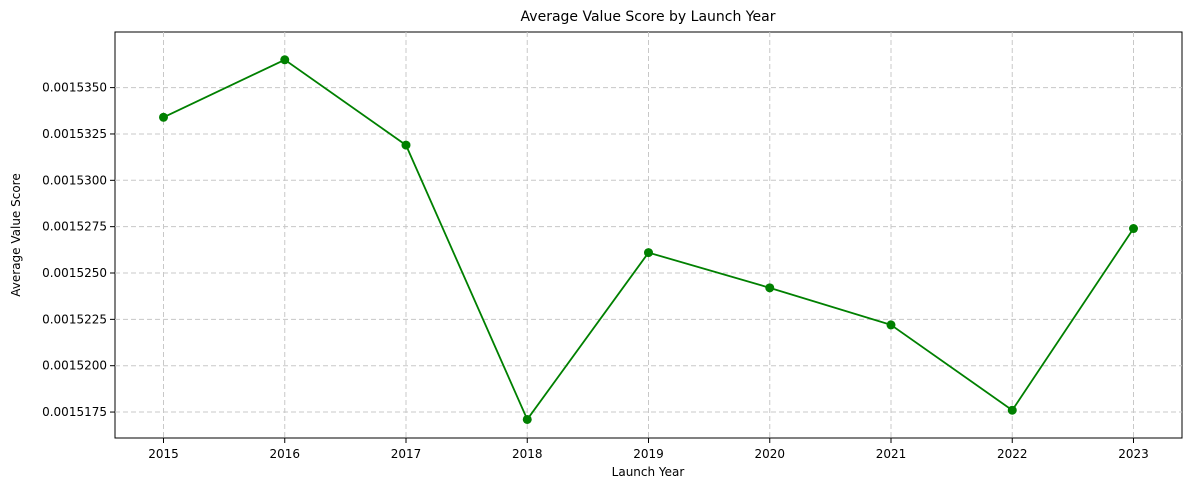 The width and height of the screenshot is (1189, 490). I want to click on chart-title: Average Value Score by Launch Year, so click(648, 17).